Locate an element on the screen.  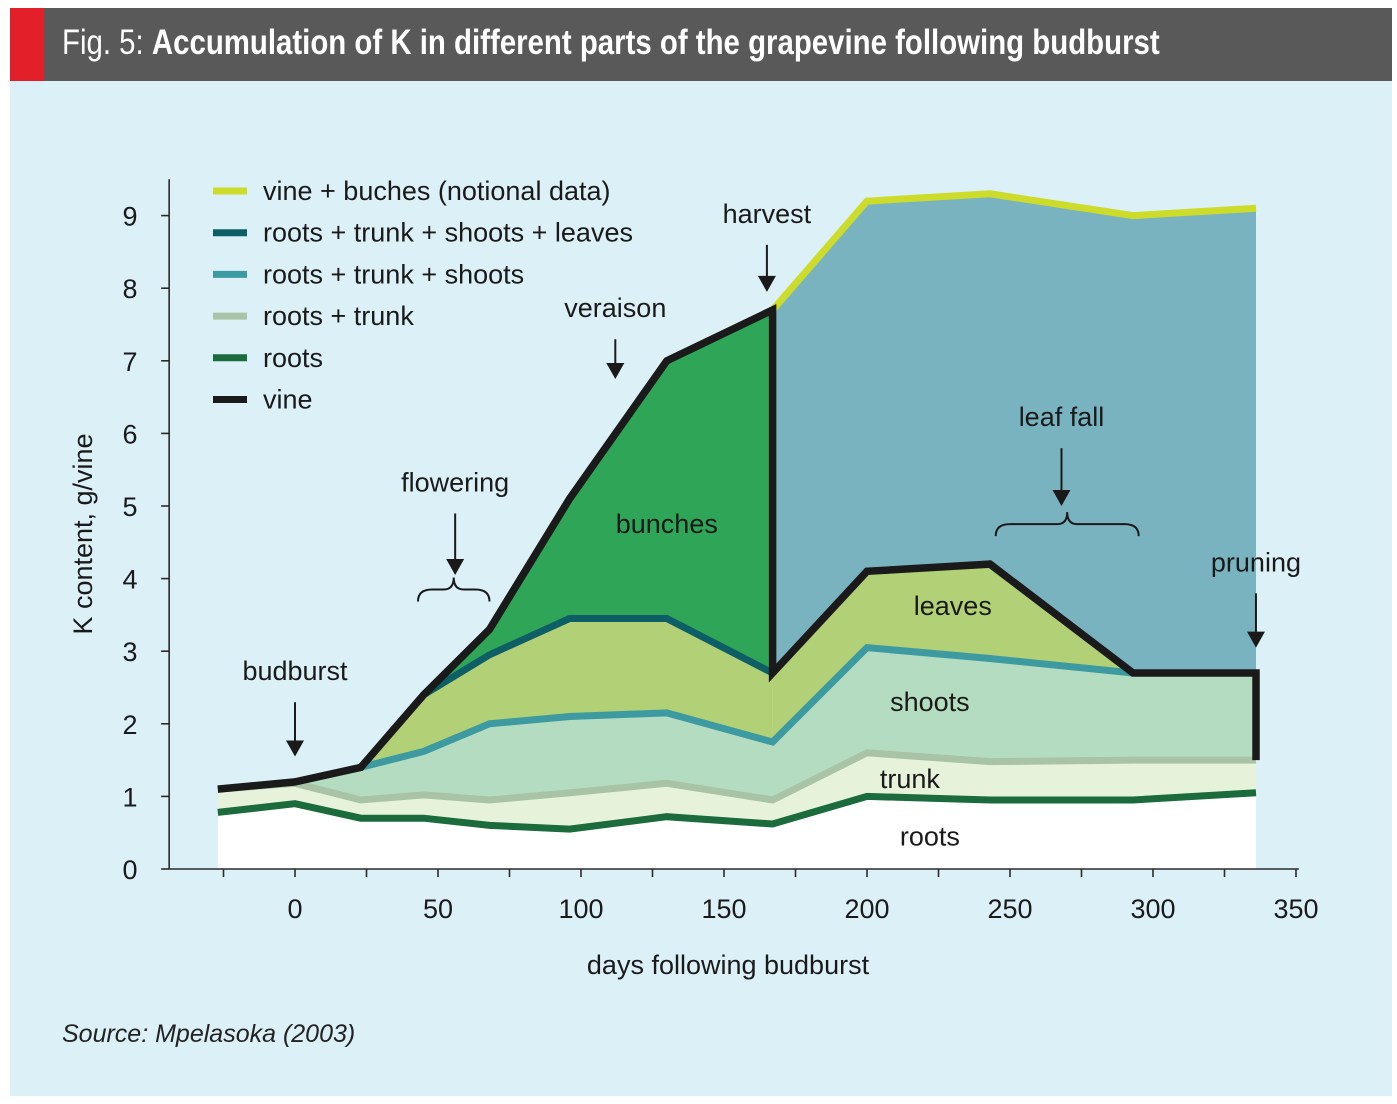
x-tick-label: 100 is located at coordinates (580, 909).